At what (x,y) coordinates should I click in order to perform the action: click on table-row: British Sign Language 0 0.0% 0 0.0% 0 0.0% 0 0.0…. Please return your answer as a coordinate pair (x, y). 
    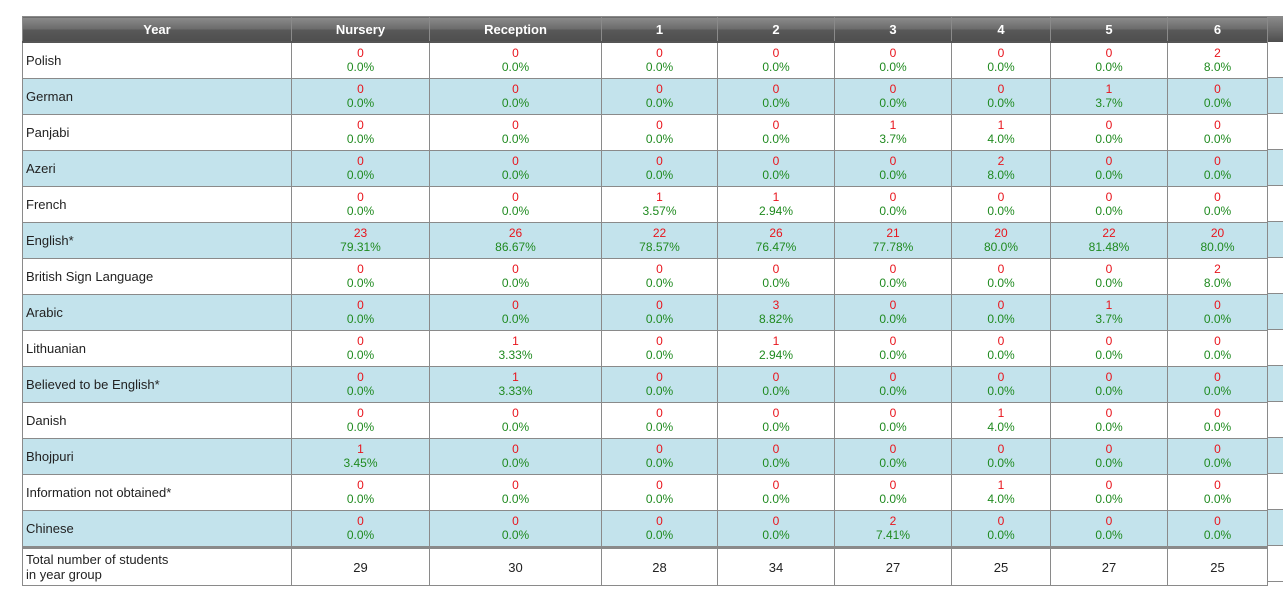
    Looking at the image, I should click on (645, 276).